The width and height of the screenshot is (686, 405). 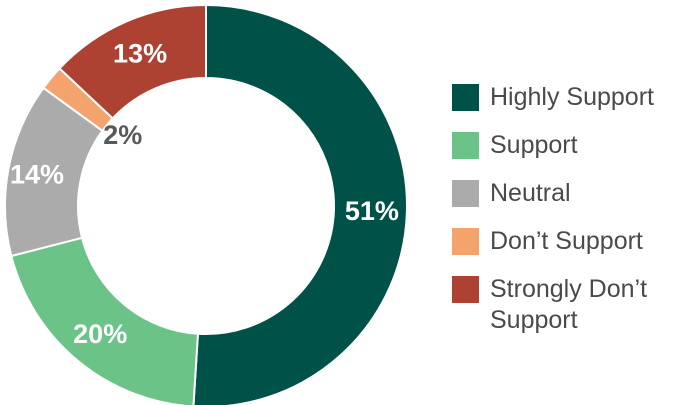 I want to click on legend-item-support: Support, so click(x=567, y=145).